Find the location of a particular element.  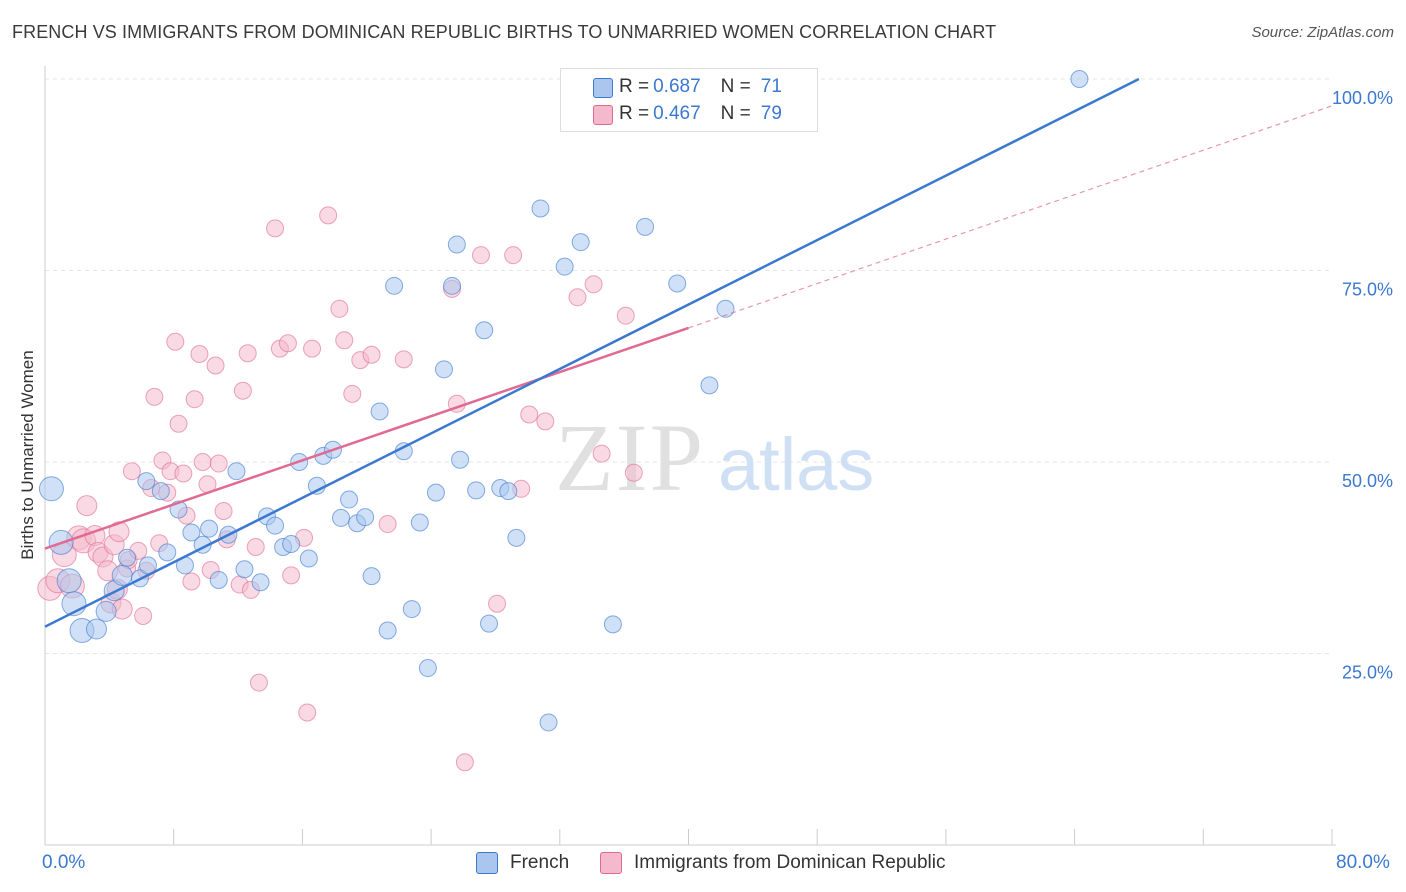

x-axis-min-label: 0.0% is located at coordinates (64, 862).